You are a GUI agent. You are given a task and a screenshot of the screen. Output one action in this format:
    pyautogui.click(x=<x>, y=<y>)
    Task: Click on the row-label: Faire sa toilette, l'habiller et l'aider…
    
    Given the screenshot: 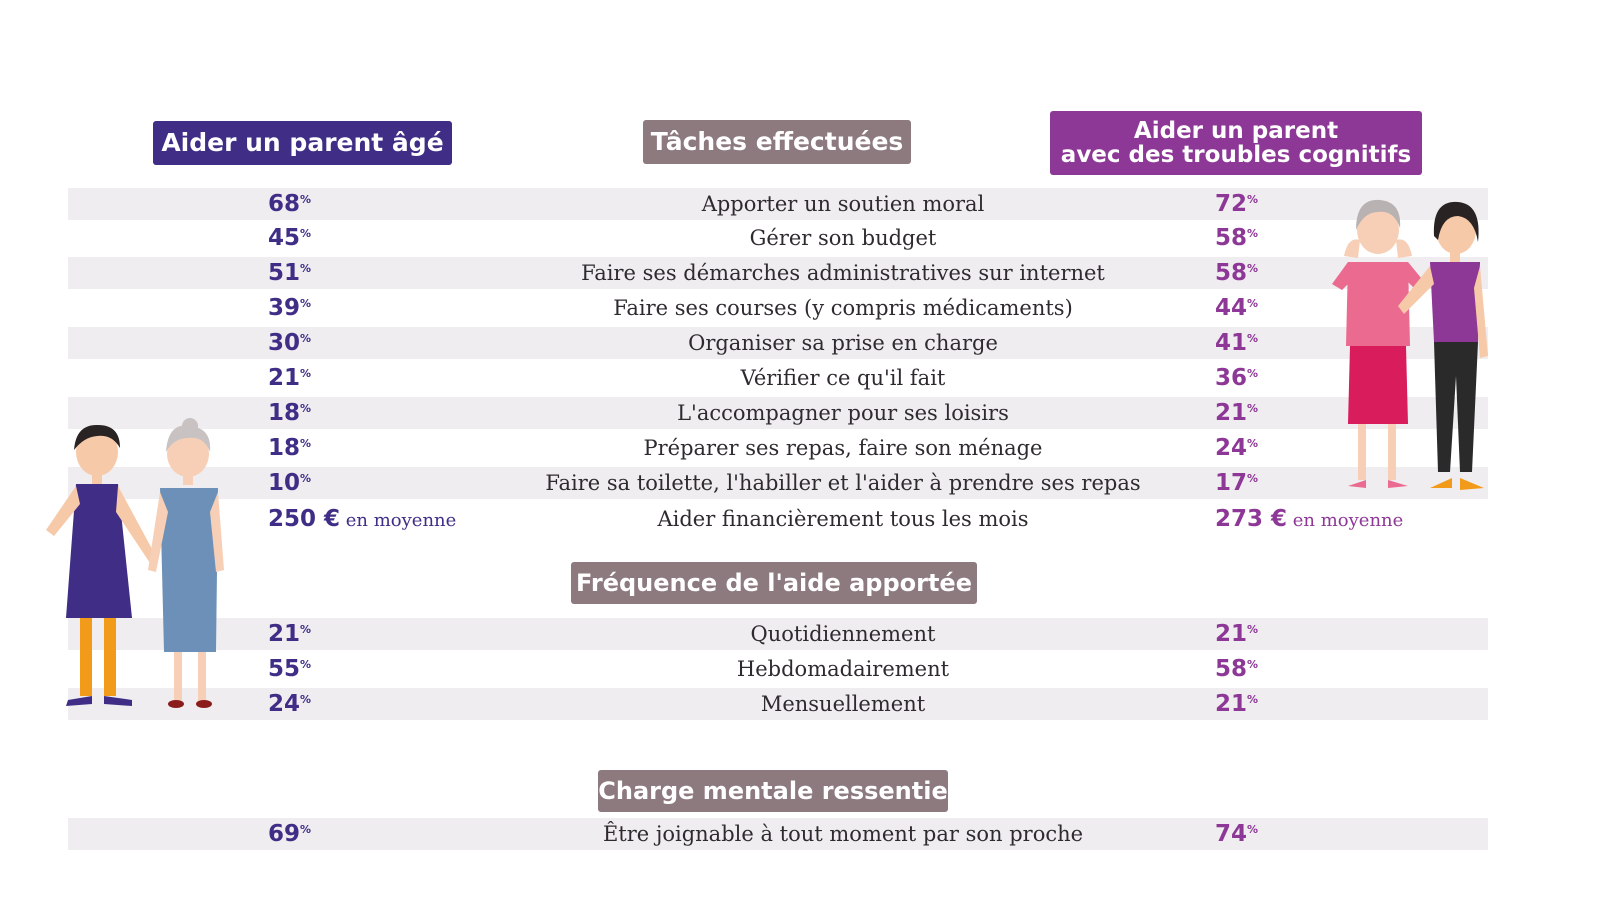 What is the action you would take?
    pyautogui.click(x=843, y=483)
    